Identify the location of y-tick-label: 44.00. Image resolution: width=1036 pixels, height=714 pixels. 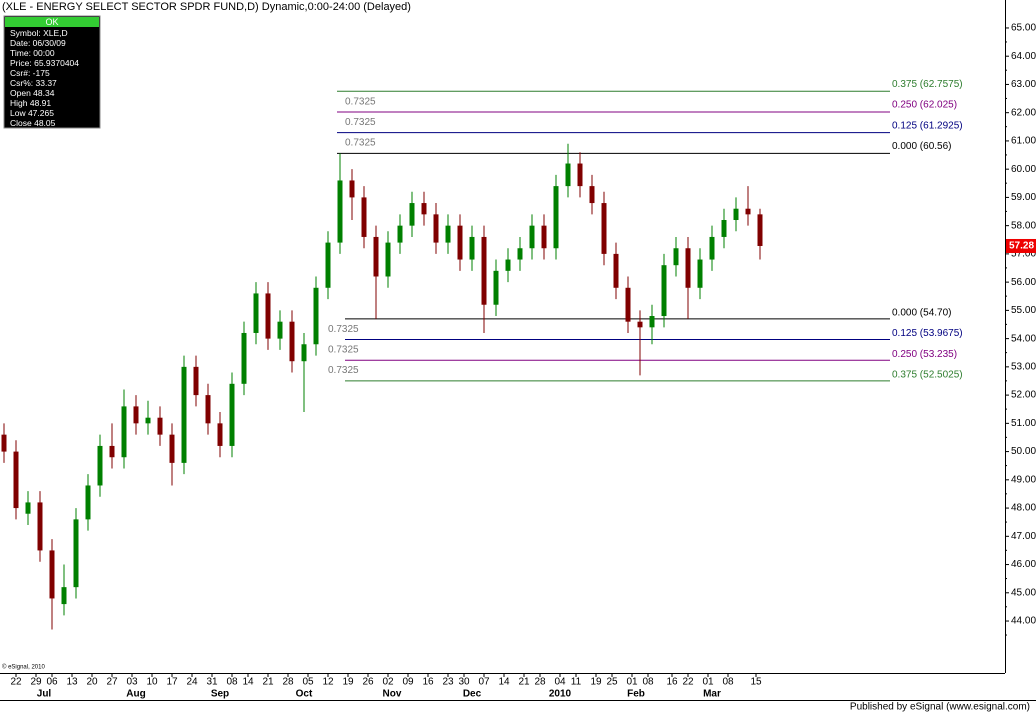
(1023, 621).